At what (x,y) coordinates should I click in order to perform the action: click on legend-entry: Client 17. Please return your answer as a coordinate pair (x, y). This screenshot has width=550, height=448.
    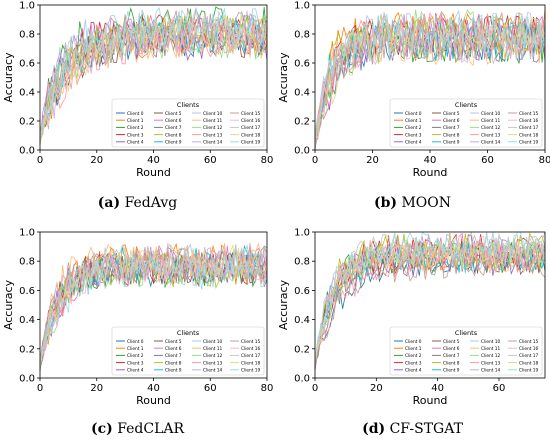
    Looking at the image, I should click on (251, 356).